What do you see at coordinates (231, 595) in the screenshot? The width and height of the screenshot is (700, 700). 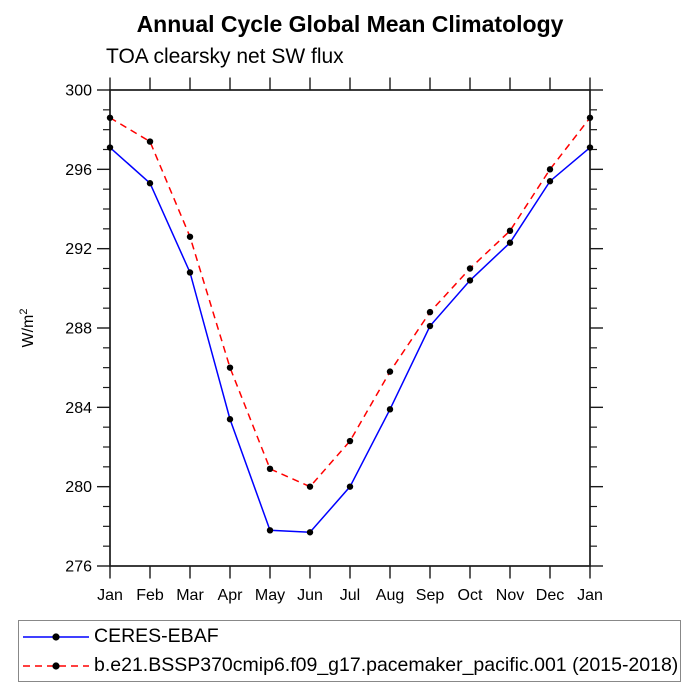 I see `x-axis-tick-label: Apr` at bounding box center [231, 595].